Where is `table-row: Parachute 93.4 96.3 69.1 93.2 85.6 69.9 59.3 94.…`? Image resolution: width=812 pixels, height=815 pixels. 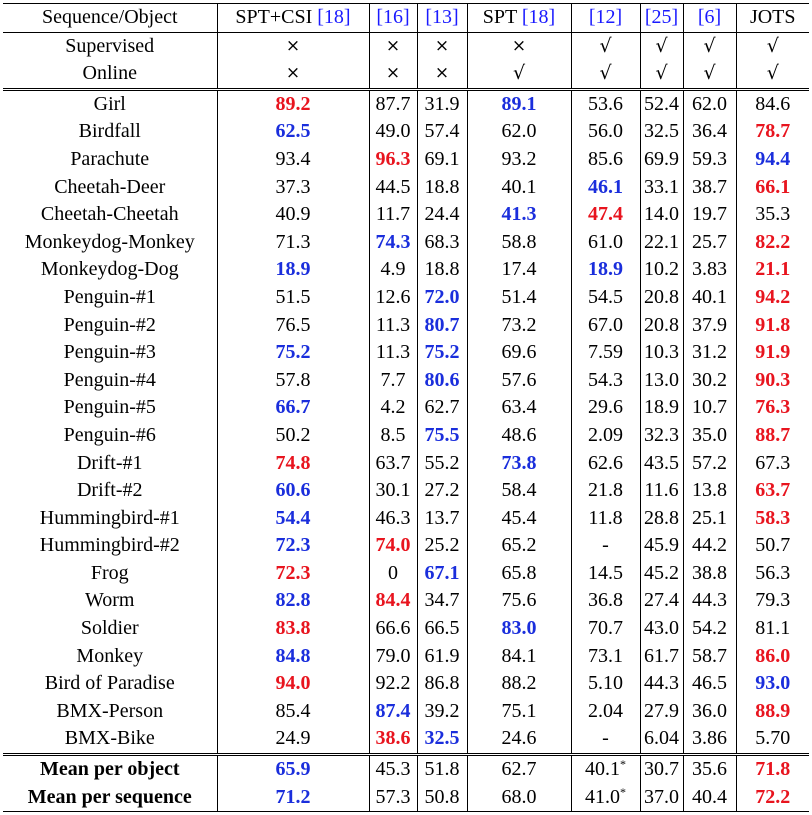 table-row: Parachute 93.4 96.3 69.1 93.2 85.6 69.9 59.3 94.… is located at coordinates (406, 159).